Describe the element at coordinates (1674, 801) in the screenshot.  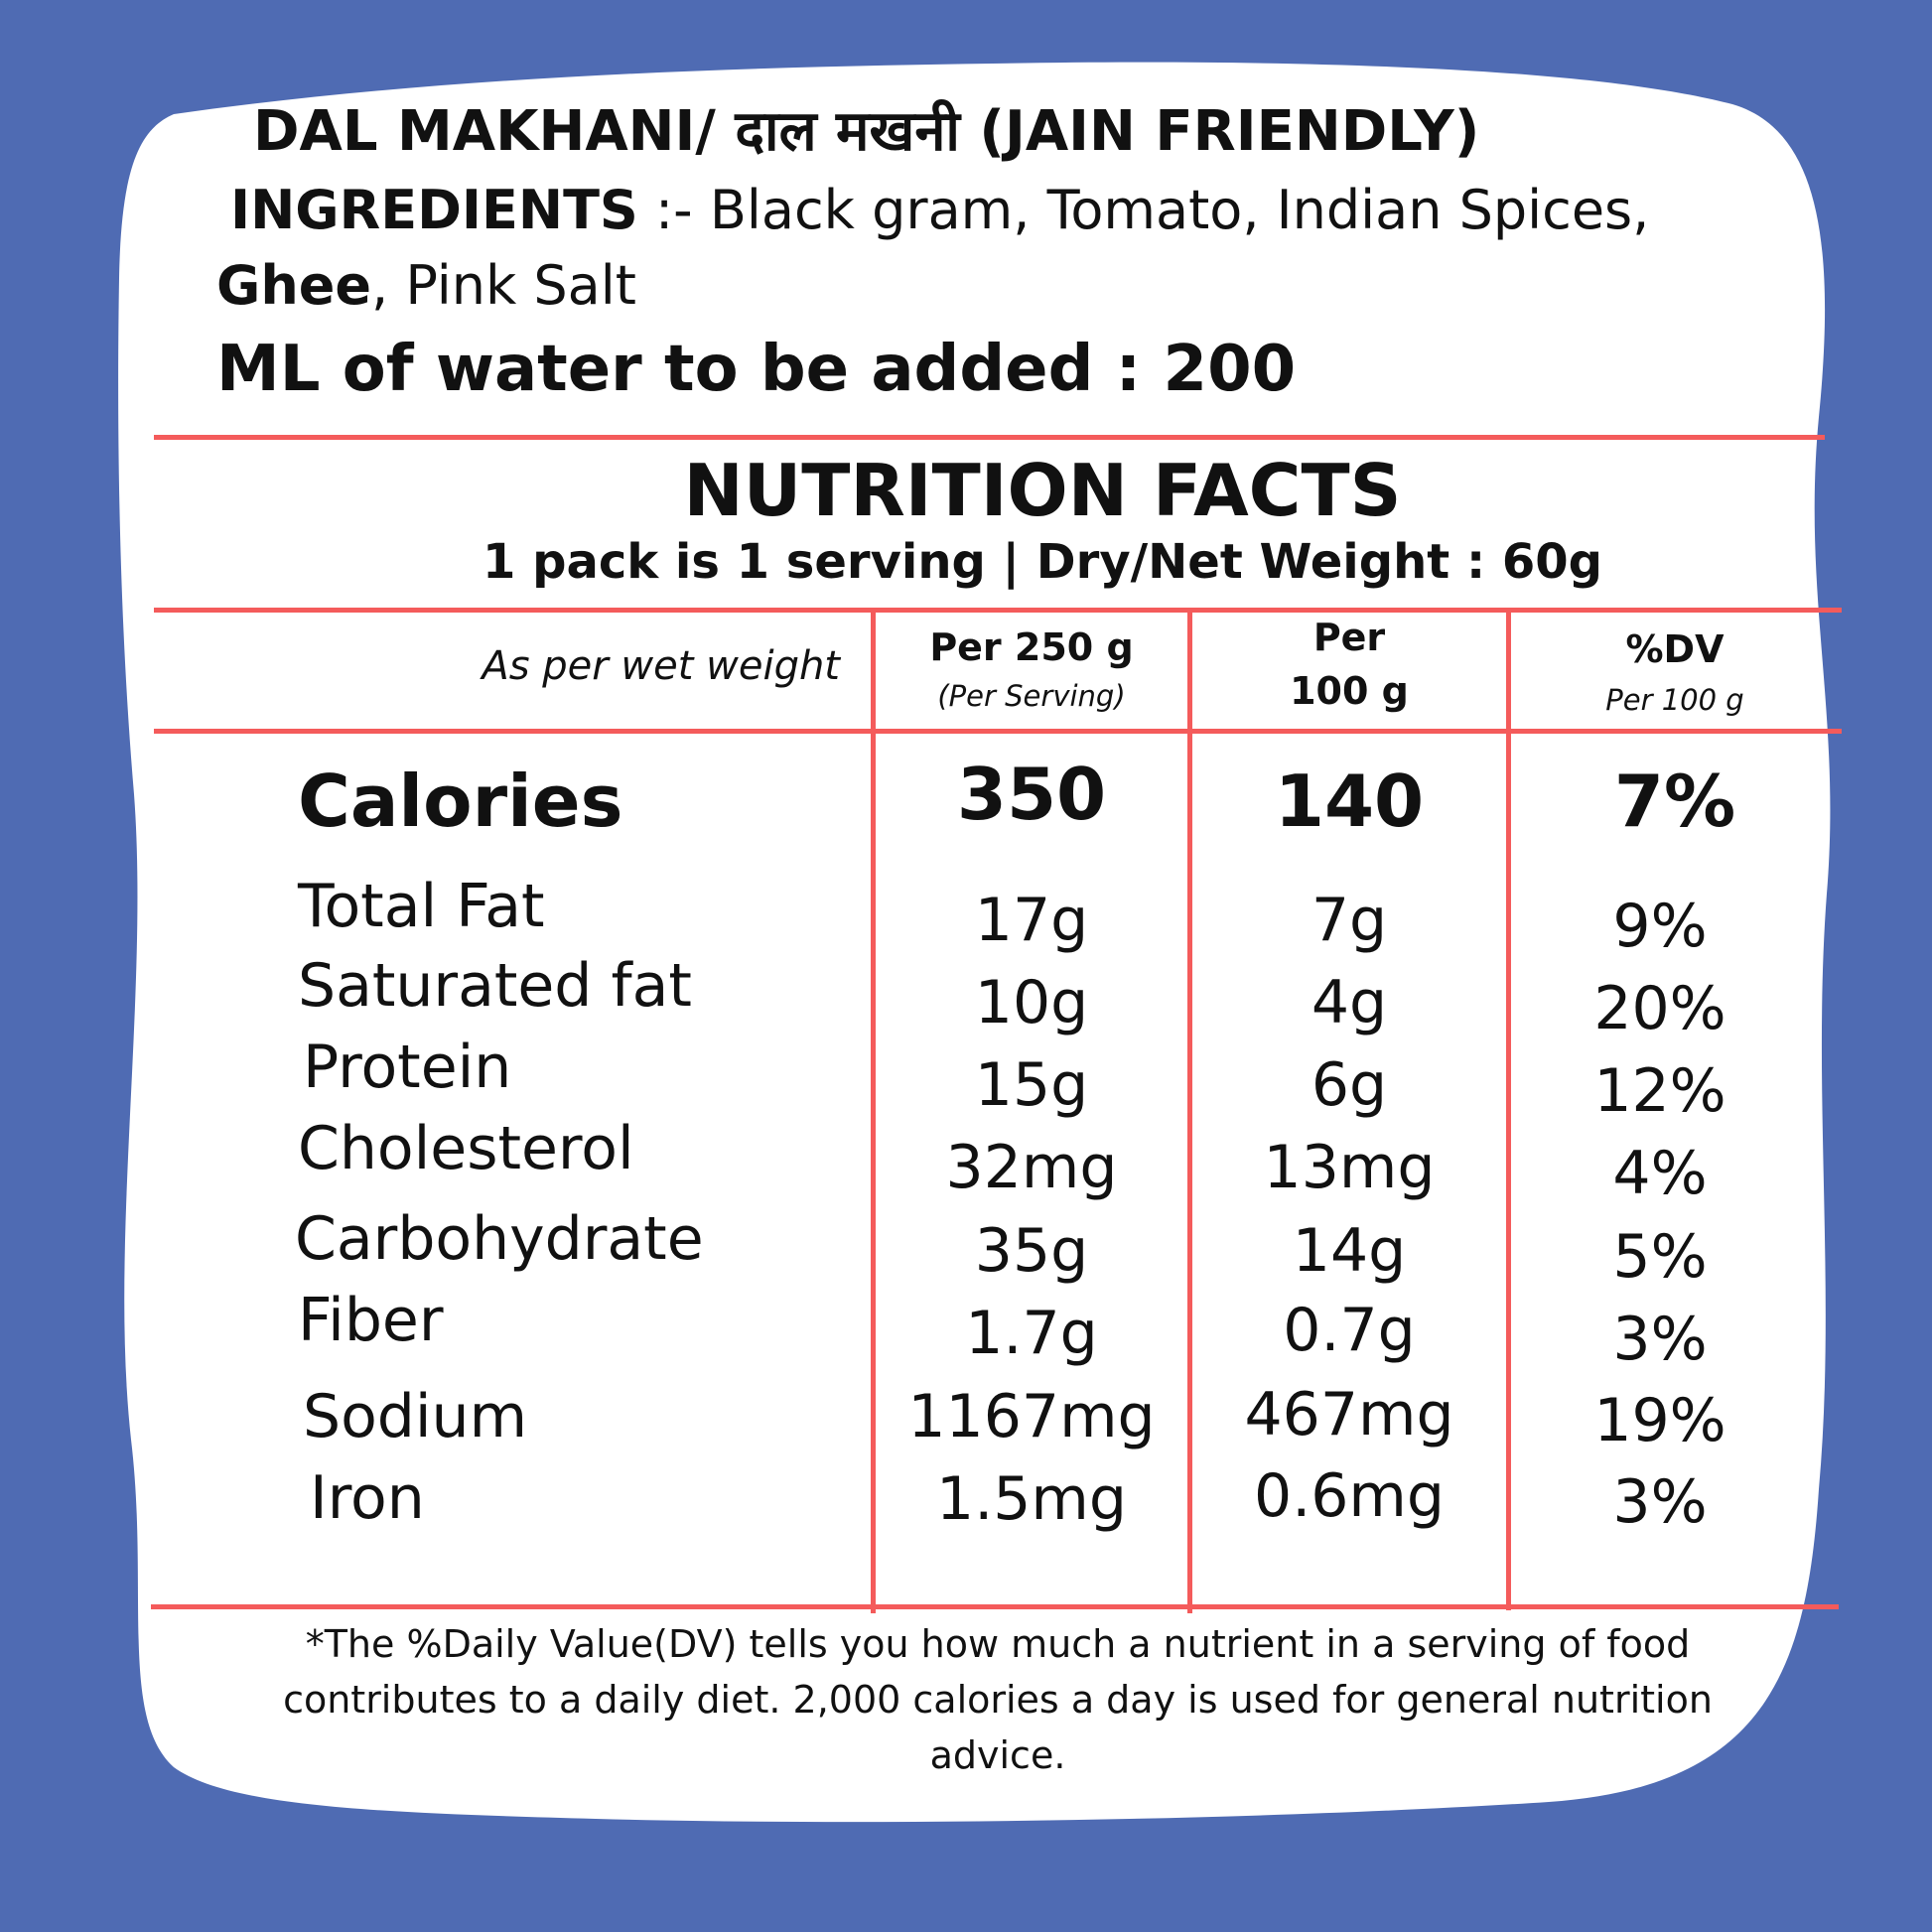
I see `calories-dv: 7%` at that location.